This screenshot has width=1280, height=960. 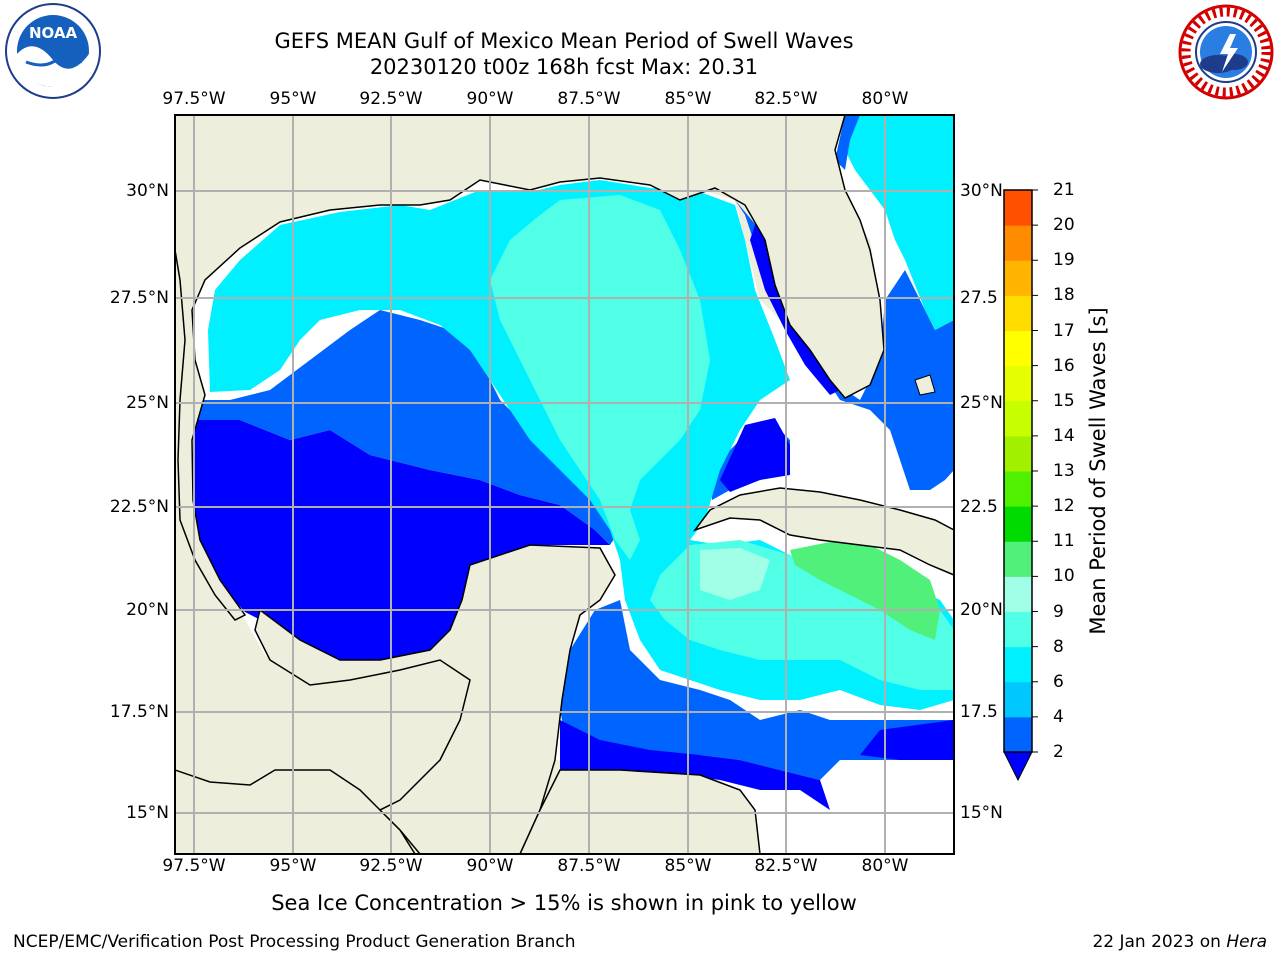 I want to click on swell-2-4-se, so click(x=907, y=740).